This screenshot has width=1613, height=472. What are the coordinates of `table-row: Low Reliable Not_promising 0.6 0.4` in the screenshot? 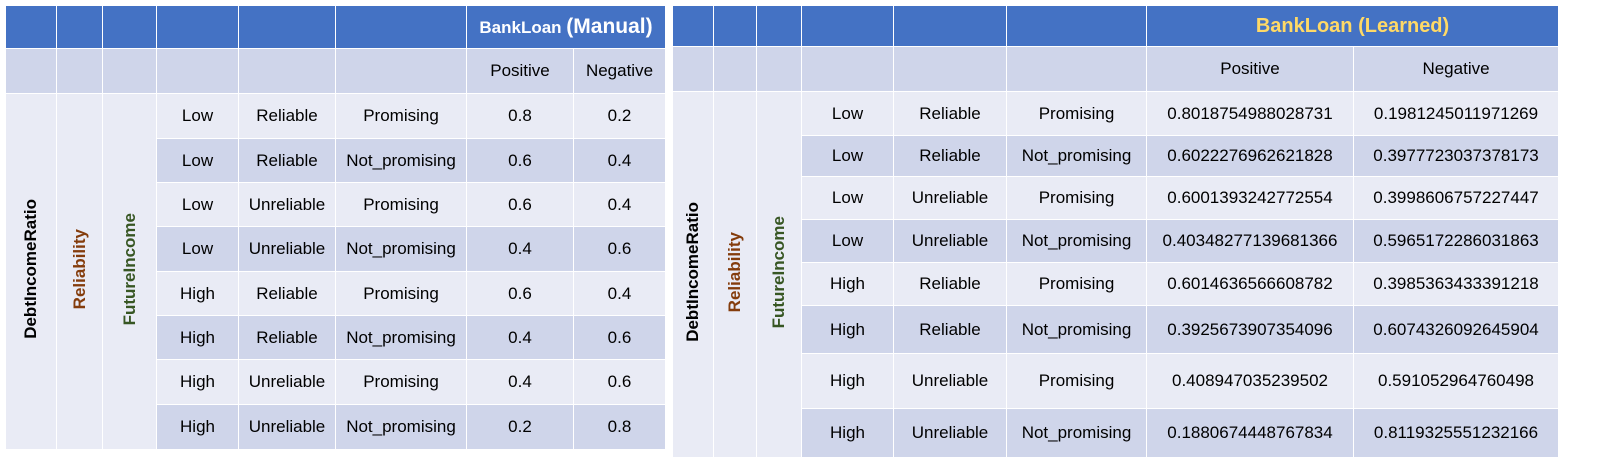 It's located at (336, 160).